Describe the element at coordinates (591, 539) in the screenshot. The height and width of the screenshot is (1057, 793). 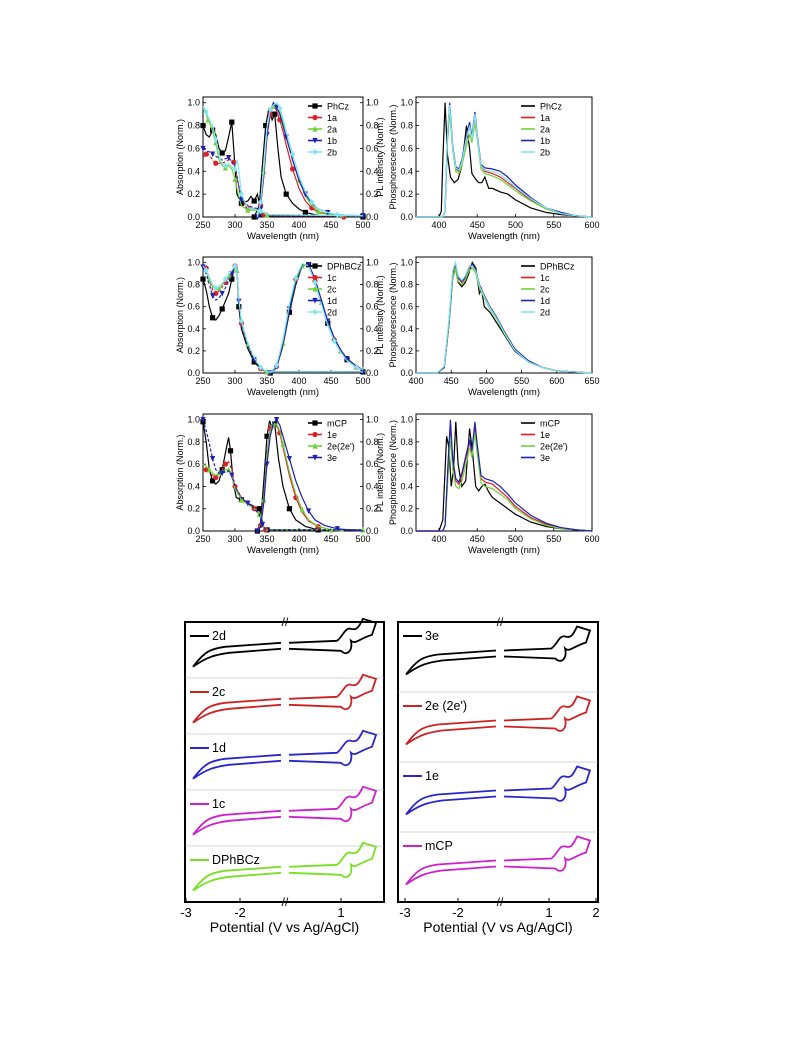
I see `x-tick-label: 600` at that location.